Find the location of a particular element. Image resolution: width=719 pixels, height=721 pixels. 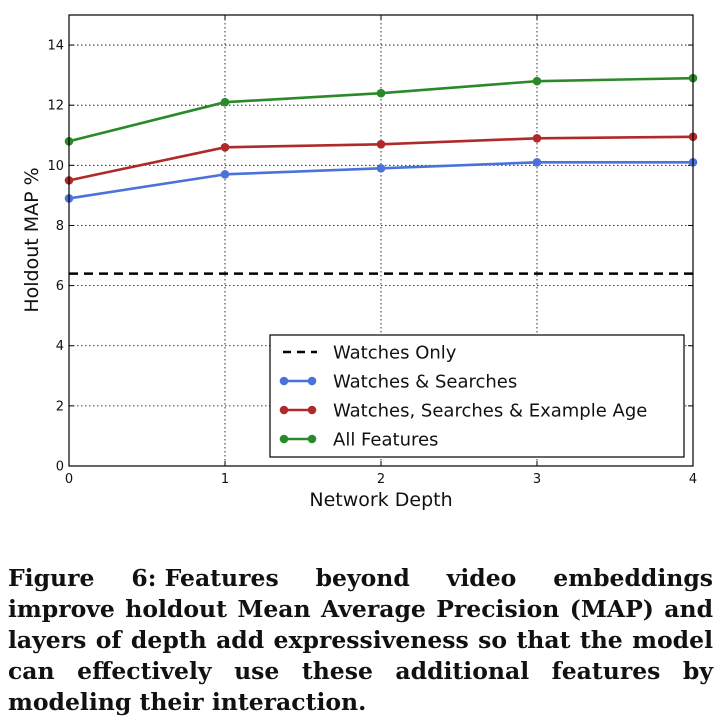

legend-box is located at coordinates (477, 396).